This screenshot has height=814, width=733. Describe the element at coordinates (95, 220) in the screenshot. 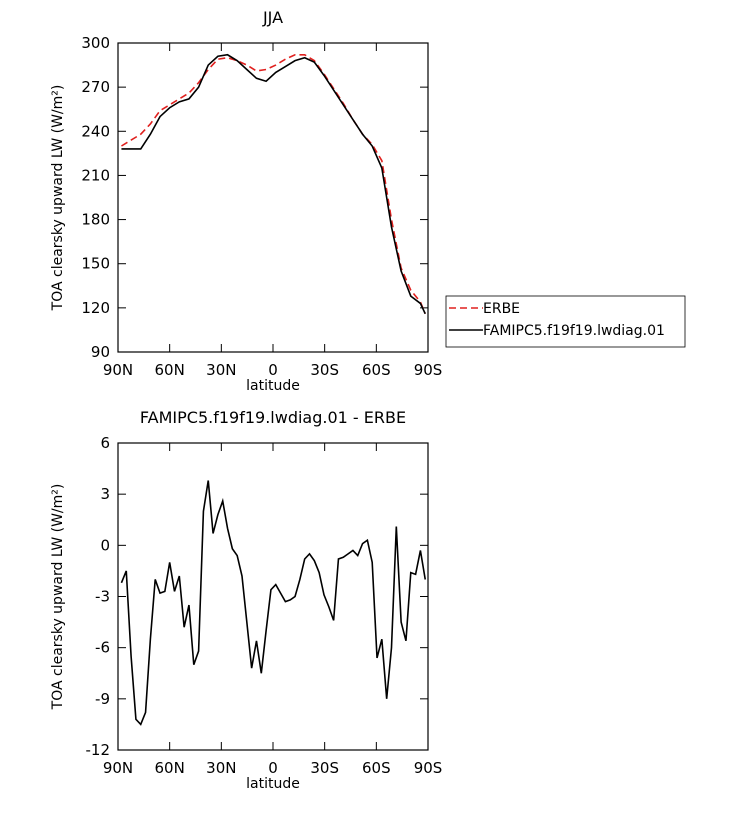

I see `y-tick-label: 180` at that location.